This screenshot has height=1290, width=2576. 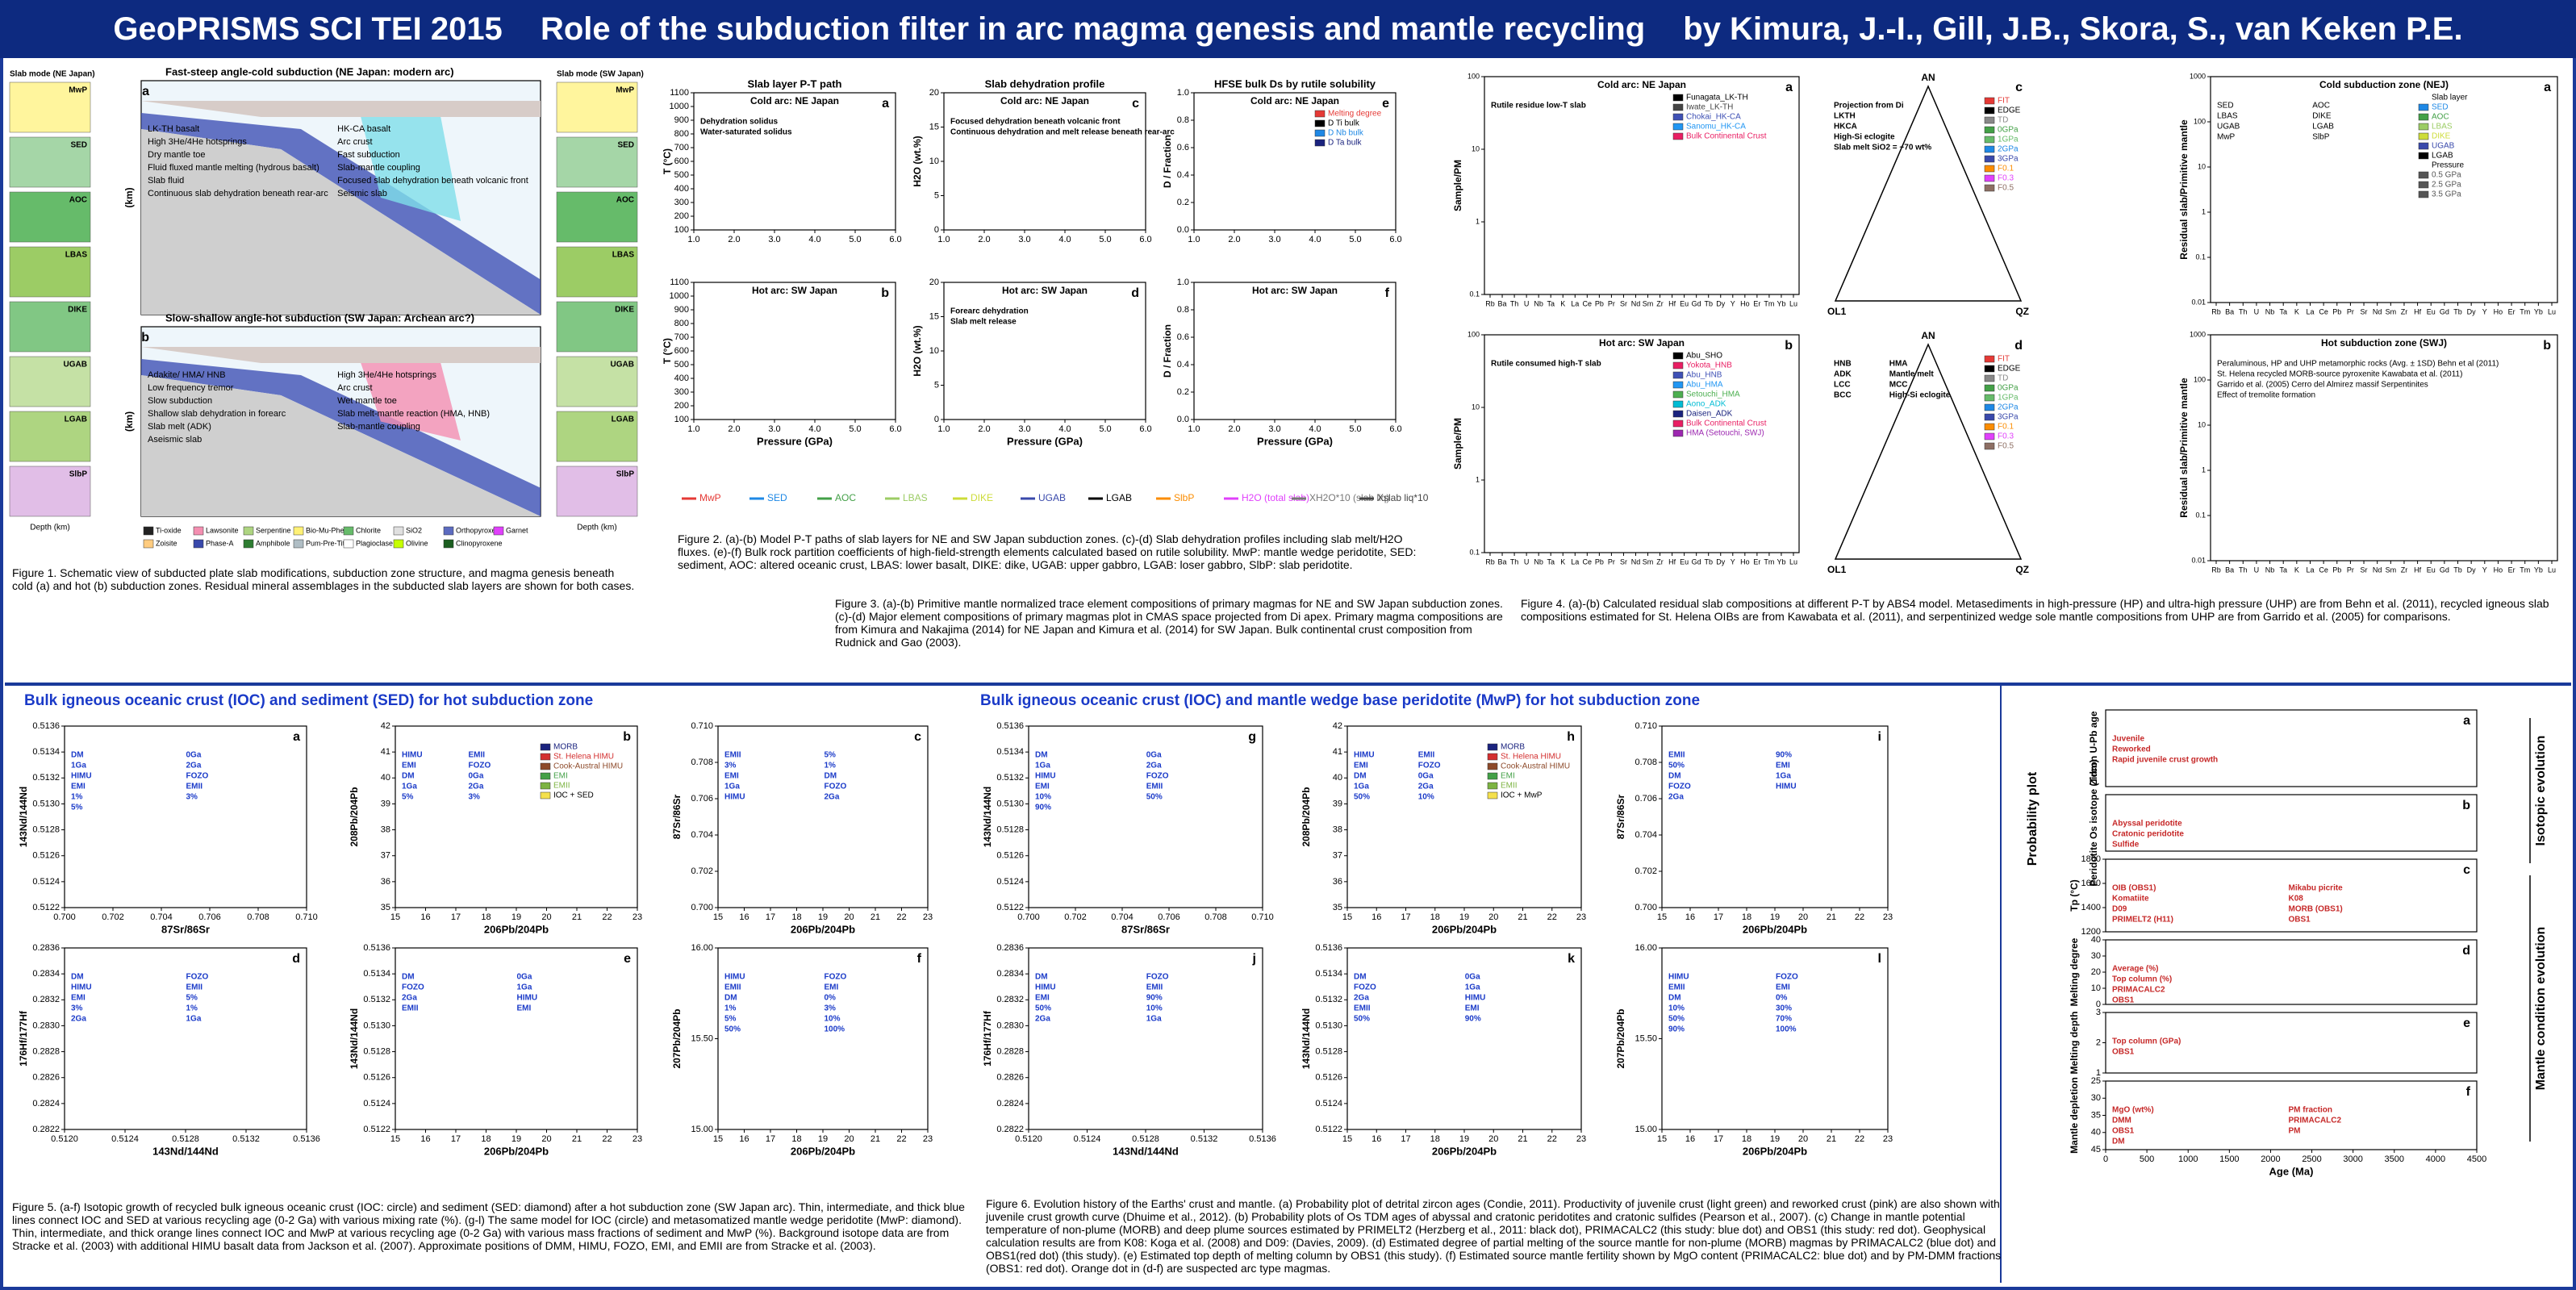 I want to click on y-tick-label: 41, so click(x=385, y=752).